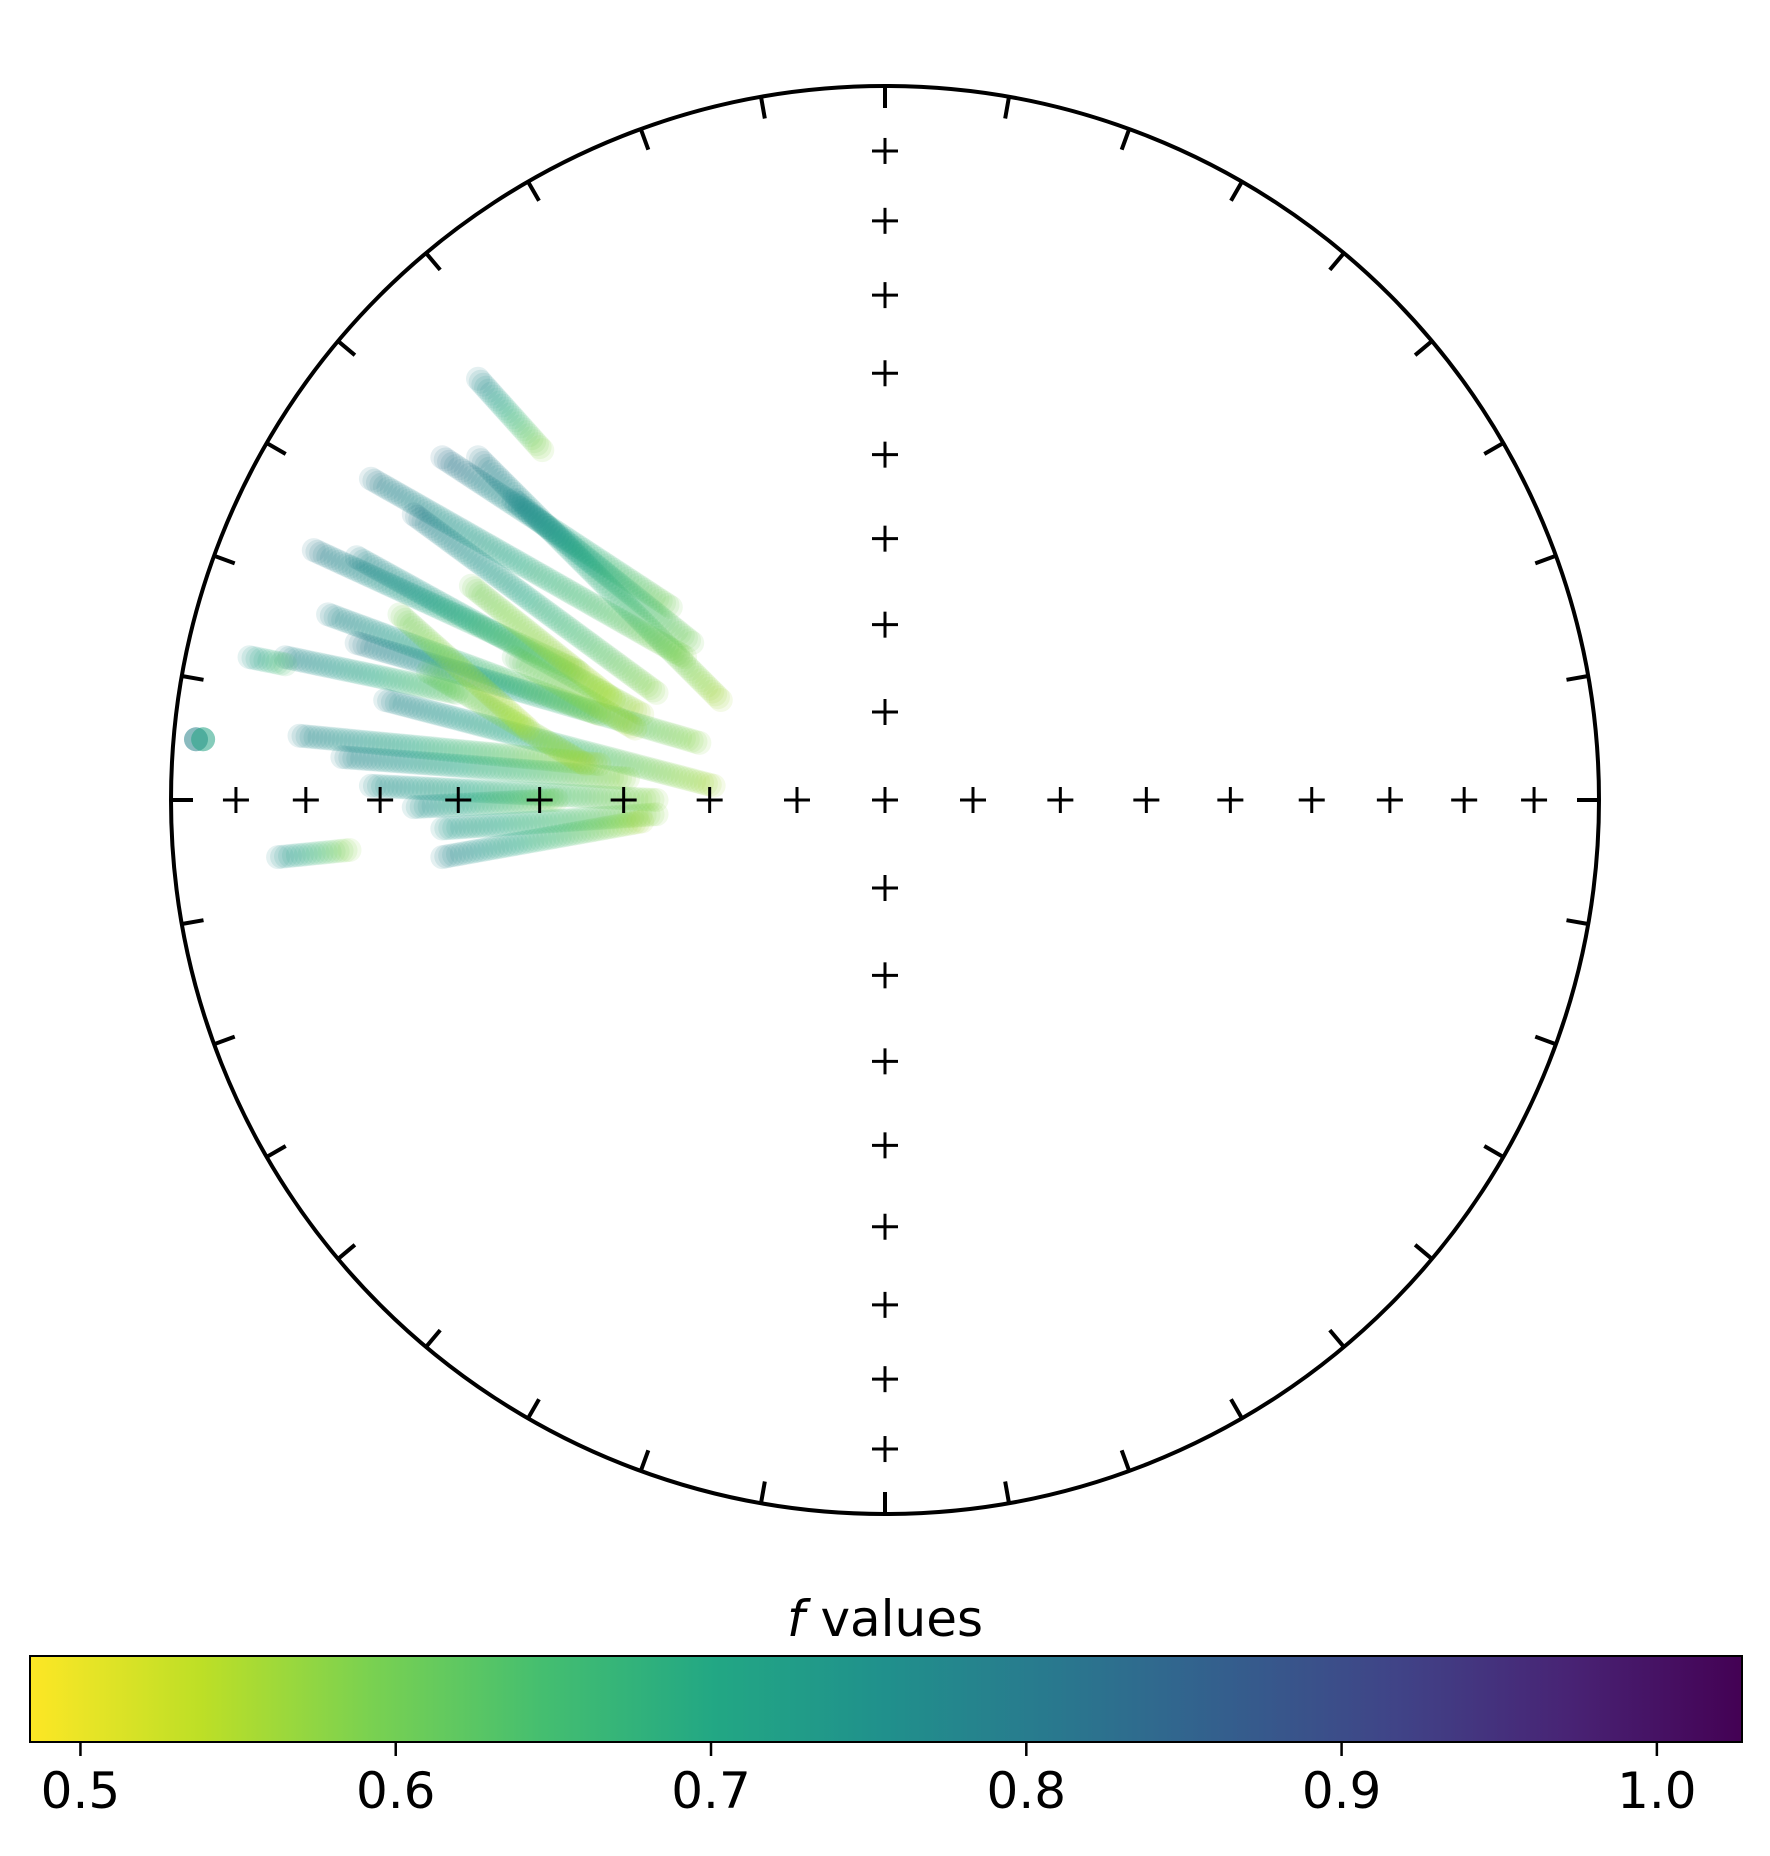 Image resolution: width=1770 pixels, height=1856 pixels. What do you see at coordinates (192, 922) in the screenshot?
I see `rim-tick` at bounding box center [192, 922].